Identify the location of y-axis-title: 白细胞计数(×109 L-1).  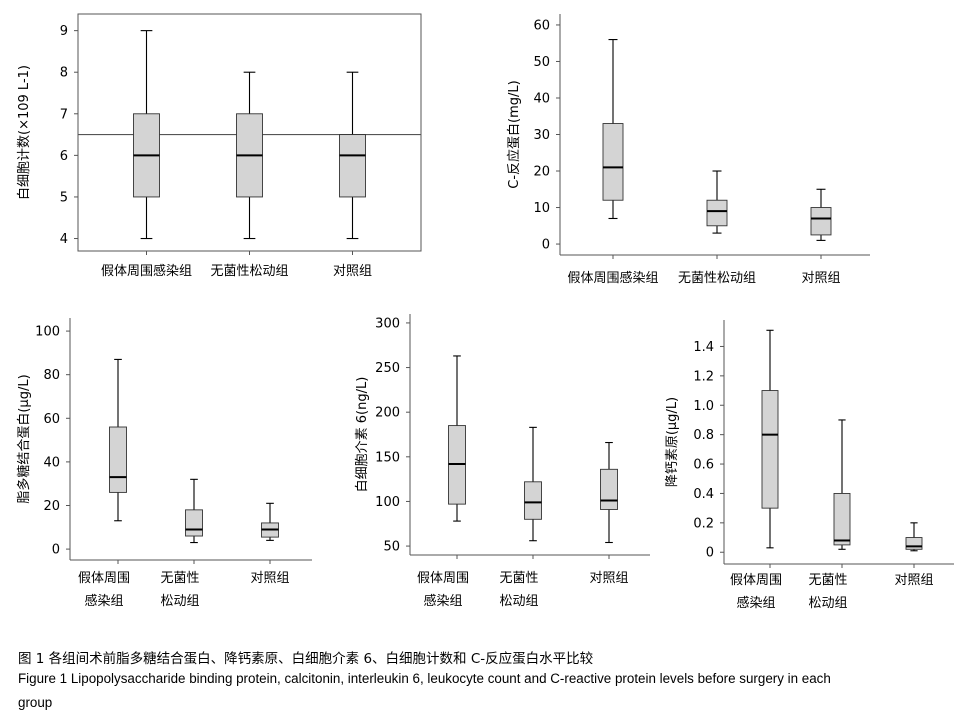
(24, 132).